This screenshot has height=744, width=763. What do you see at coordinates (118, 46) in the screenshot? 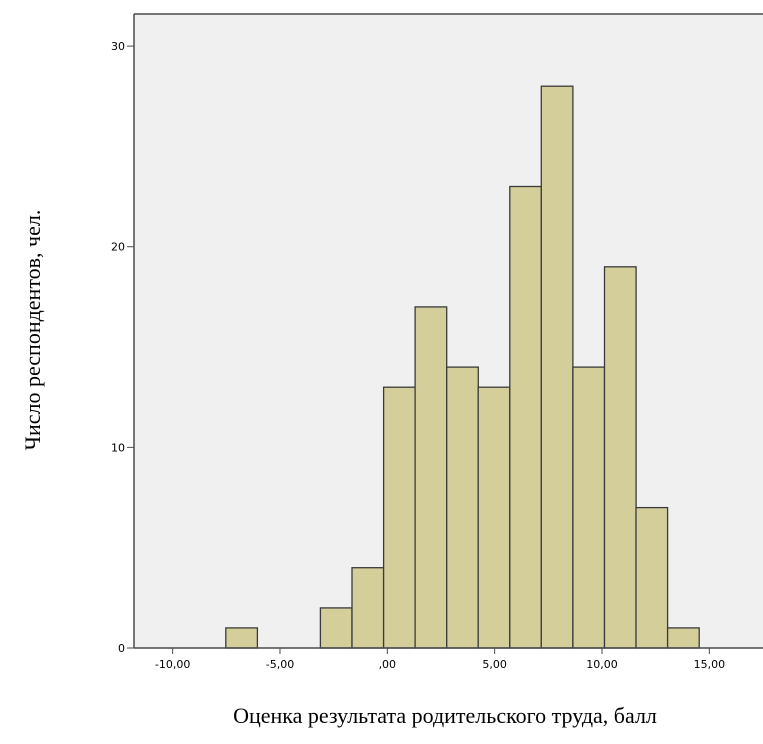
I see `y-tick-label: 30` at bounding box center [118, 46].